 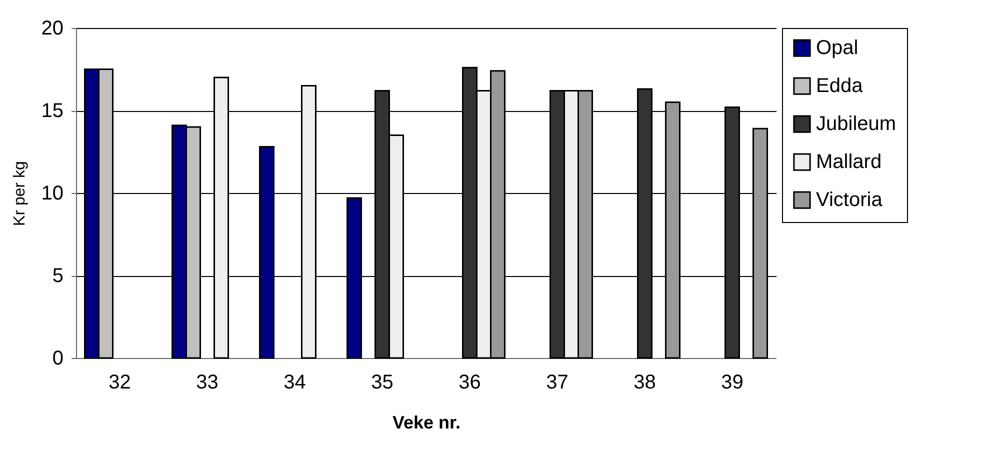 What do you see at coordinates (856, 124) in the screenshot?
I see `legend-label: Jubileum` at bounding box center [856, 124].